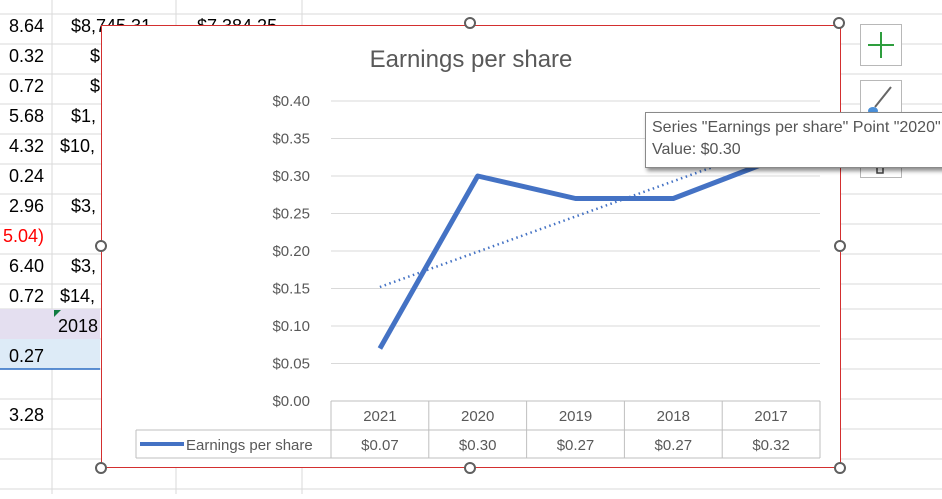 This screenshot has height=499, width=942. I want to click on x-category-label: 2017, so click(770, 416).